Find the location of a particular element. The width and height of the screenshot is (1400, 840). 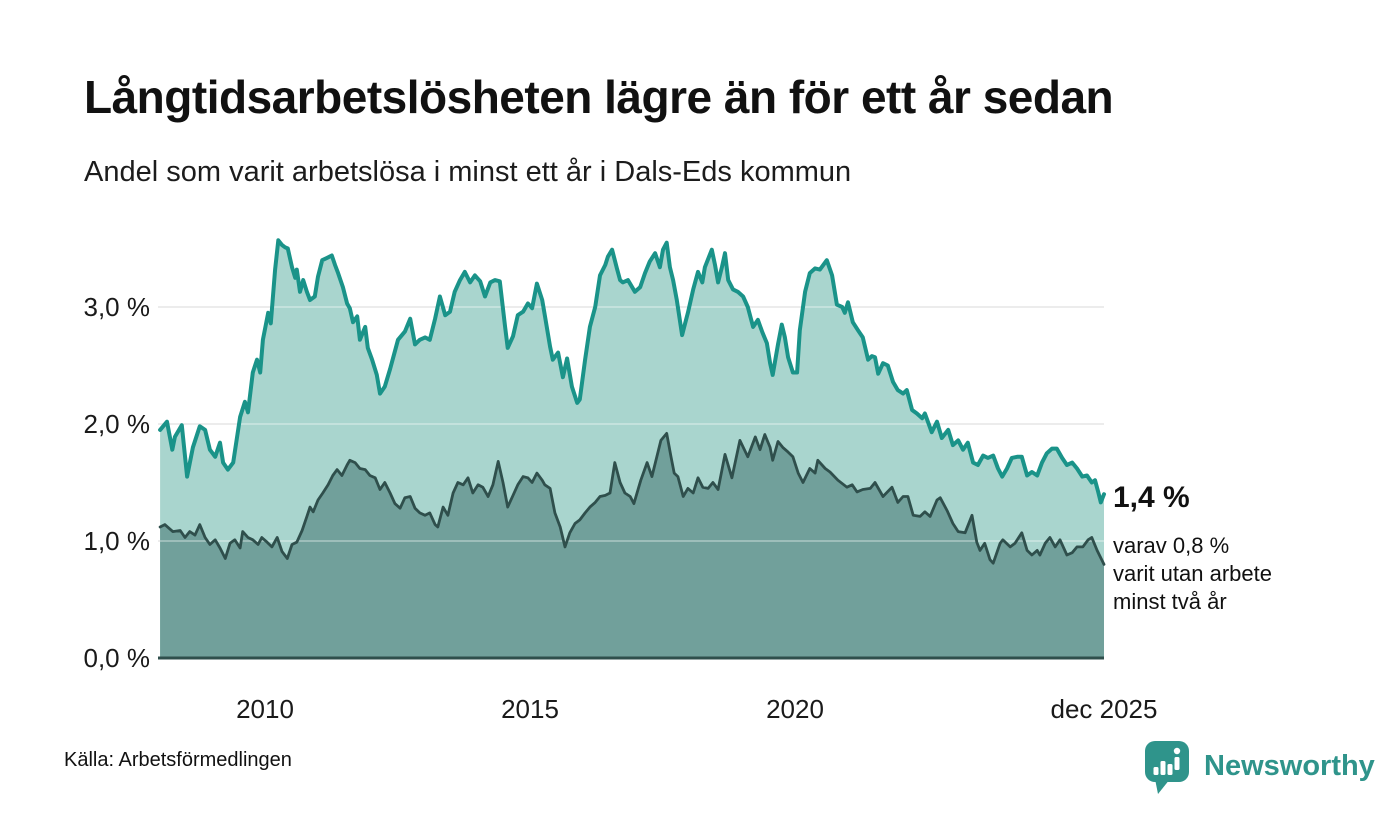

latest-detail-line: minst två år is located at coordinates (1170, 601).